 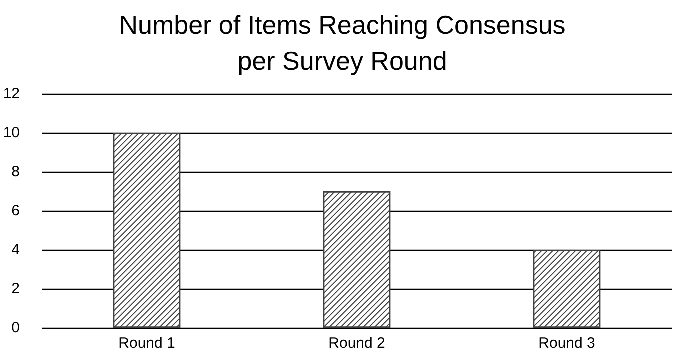 I want to click on y-tick-label: 0, so click(x=16, y=328).